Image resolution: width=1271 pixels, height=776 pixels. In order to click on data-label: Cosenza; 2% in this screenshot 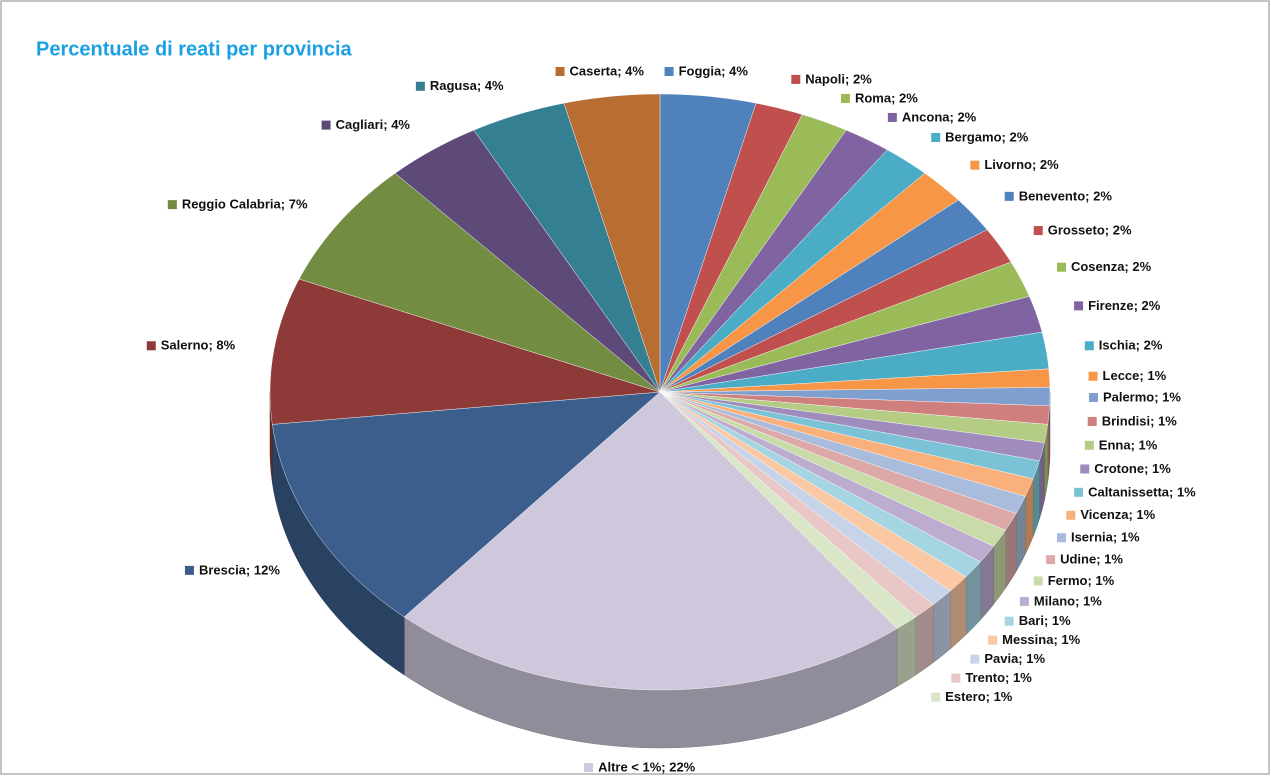, I will do `click(1111, 266)`.